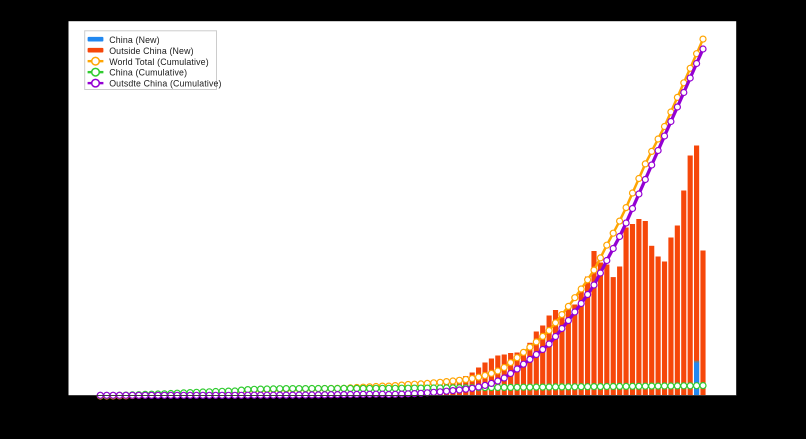 Image resolution: width=806 pixels, height=439 pixels. Describe the element at coordinates (134, 40) in the screenshot. I see `svg-text: China (New)` at that location.